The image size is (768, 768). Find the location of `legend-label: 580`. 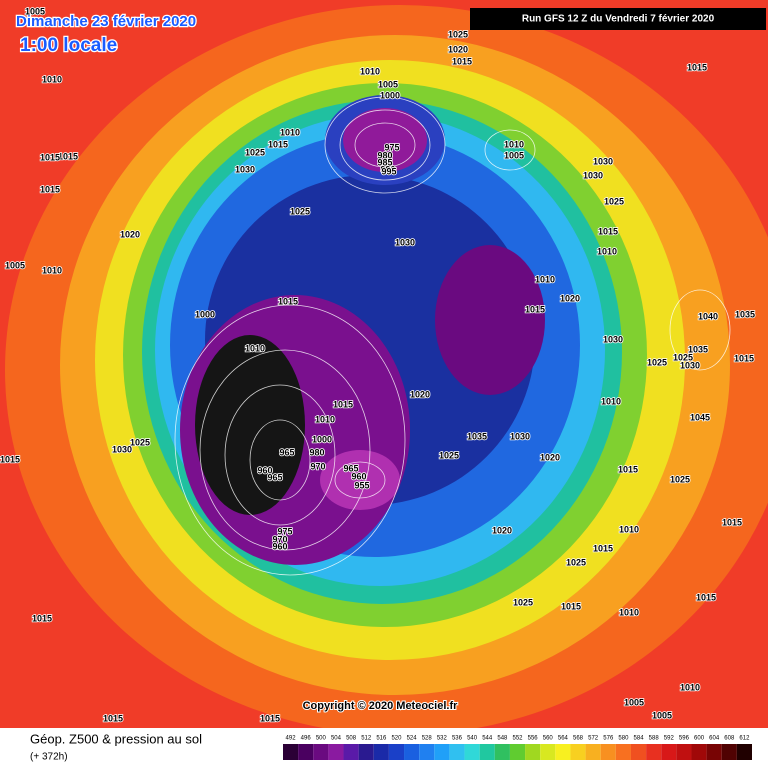

legend-label: 580 is located at coordinates (623, 739).